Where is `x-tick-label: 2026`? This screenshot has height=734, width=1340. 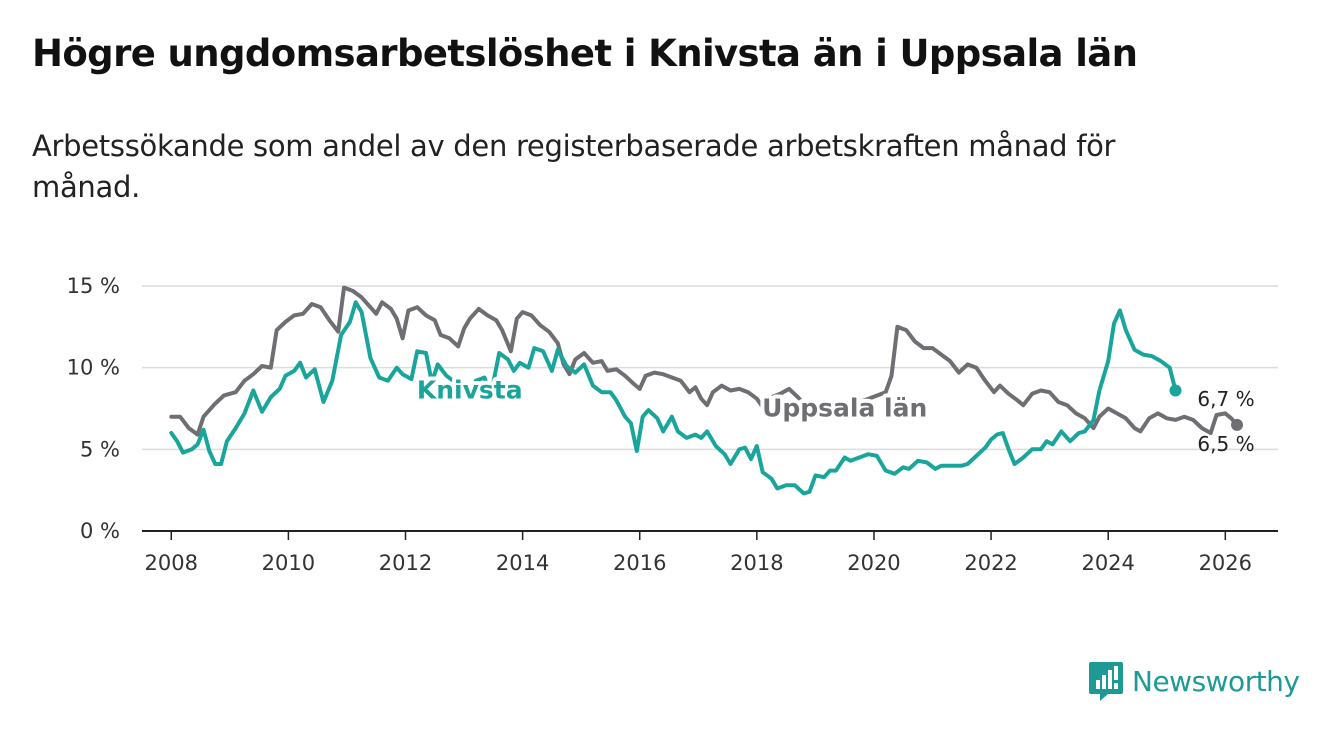
x-tick-label: 2026 is located at coordinates (1225, 563).